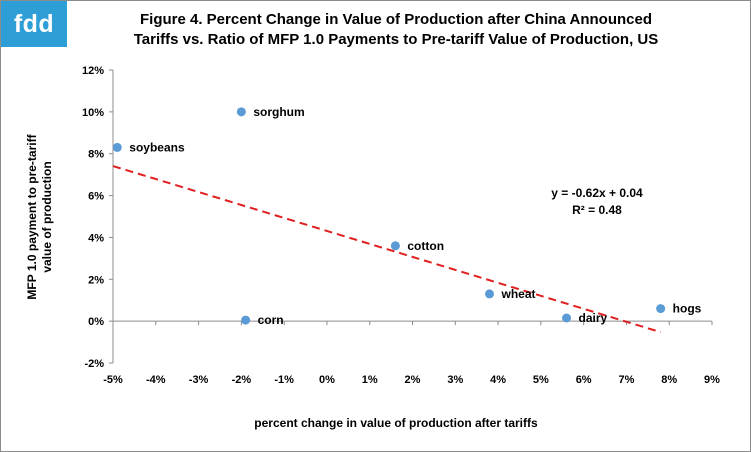 The height and width of the screenshot is (452, 751). Describe the element at coordinates (156, 380) in the screenshot. I see `x-tick-label: -4%` at that location.